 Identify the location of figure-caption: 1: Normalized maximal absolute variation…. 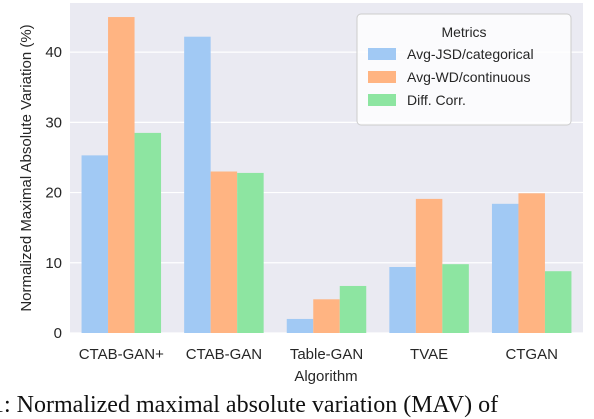
(249, 405).